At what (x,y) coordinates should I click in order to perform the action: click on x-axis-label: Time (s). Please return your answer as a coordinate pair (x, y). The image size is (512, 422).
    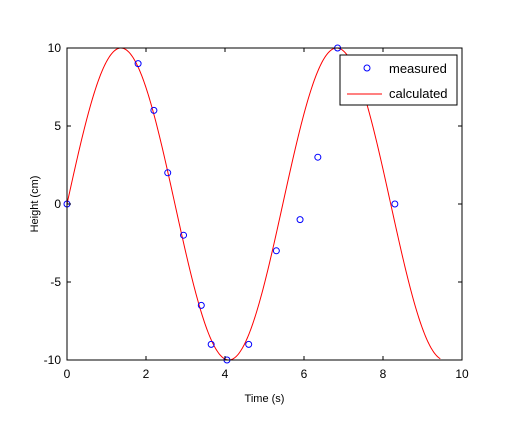
    Looking at the image, I should click on (265, 399).